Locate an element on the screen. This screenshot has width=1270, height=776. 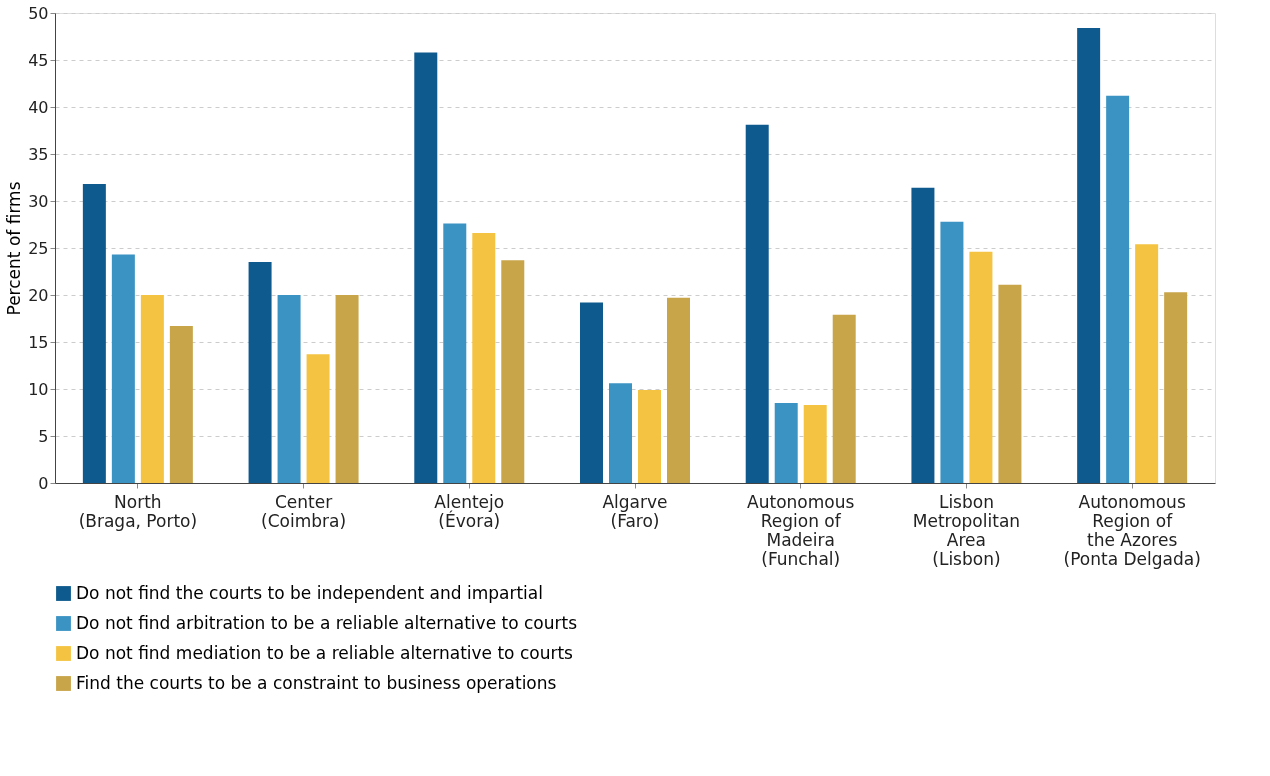
y-tick-label: 5 is located at coordinates (43, 436).